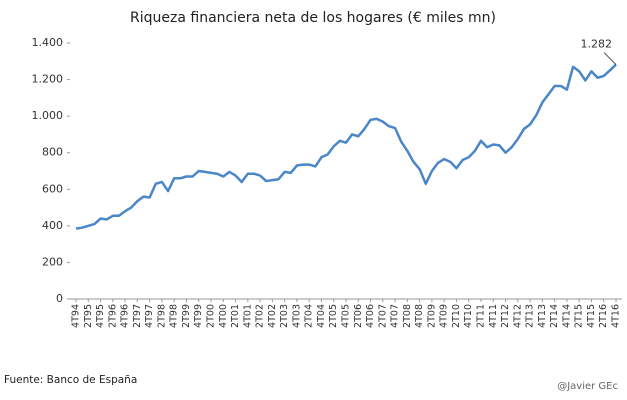 The height and width of the screenshot is (400, 627). What do you see at coordinates (137, 316) in the screenshot?
I see `x-tick-label: 2T97` at bounding box center [137, 316].